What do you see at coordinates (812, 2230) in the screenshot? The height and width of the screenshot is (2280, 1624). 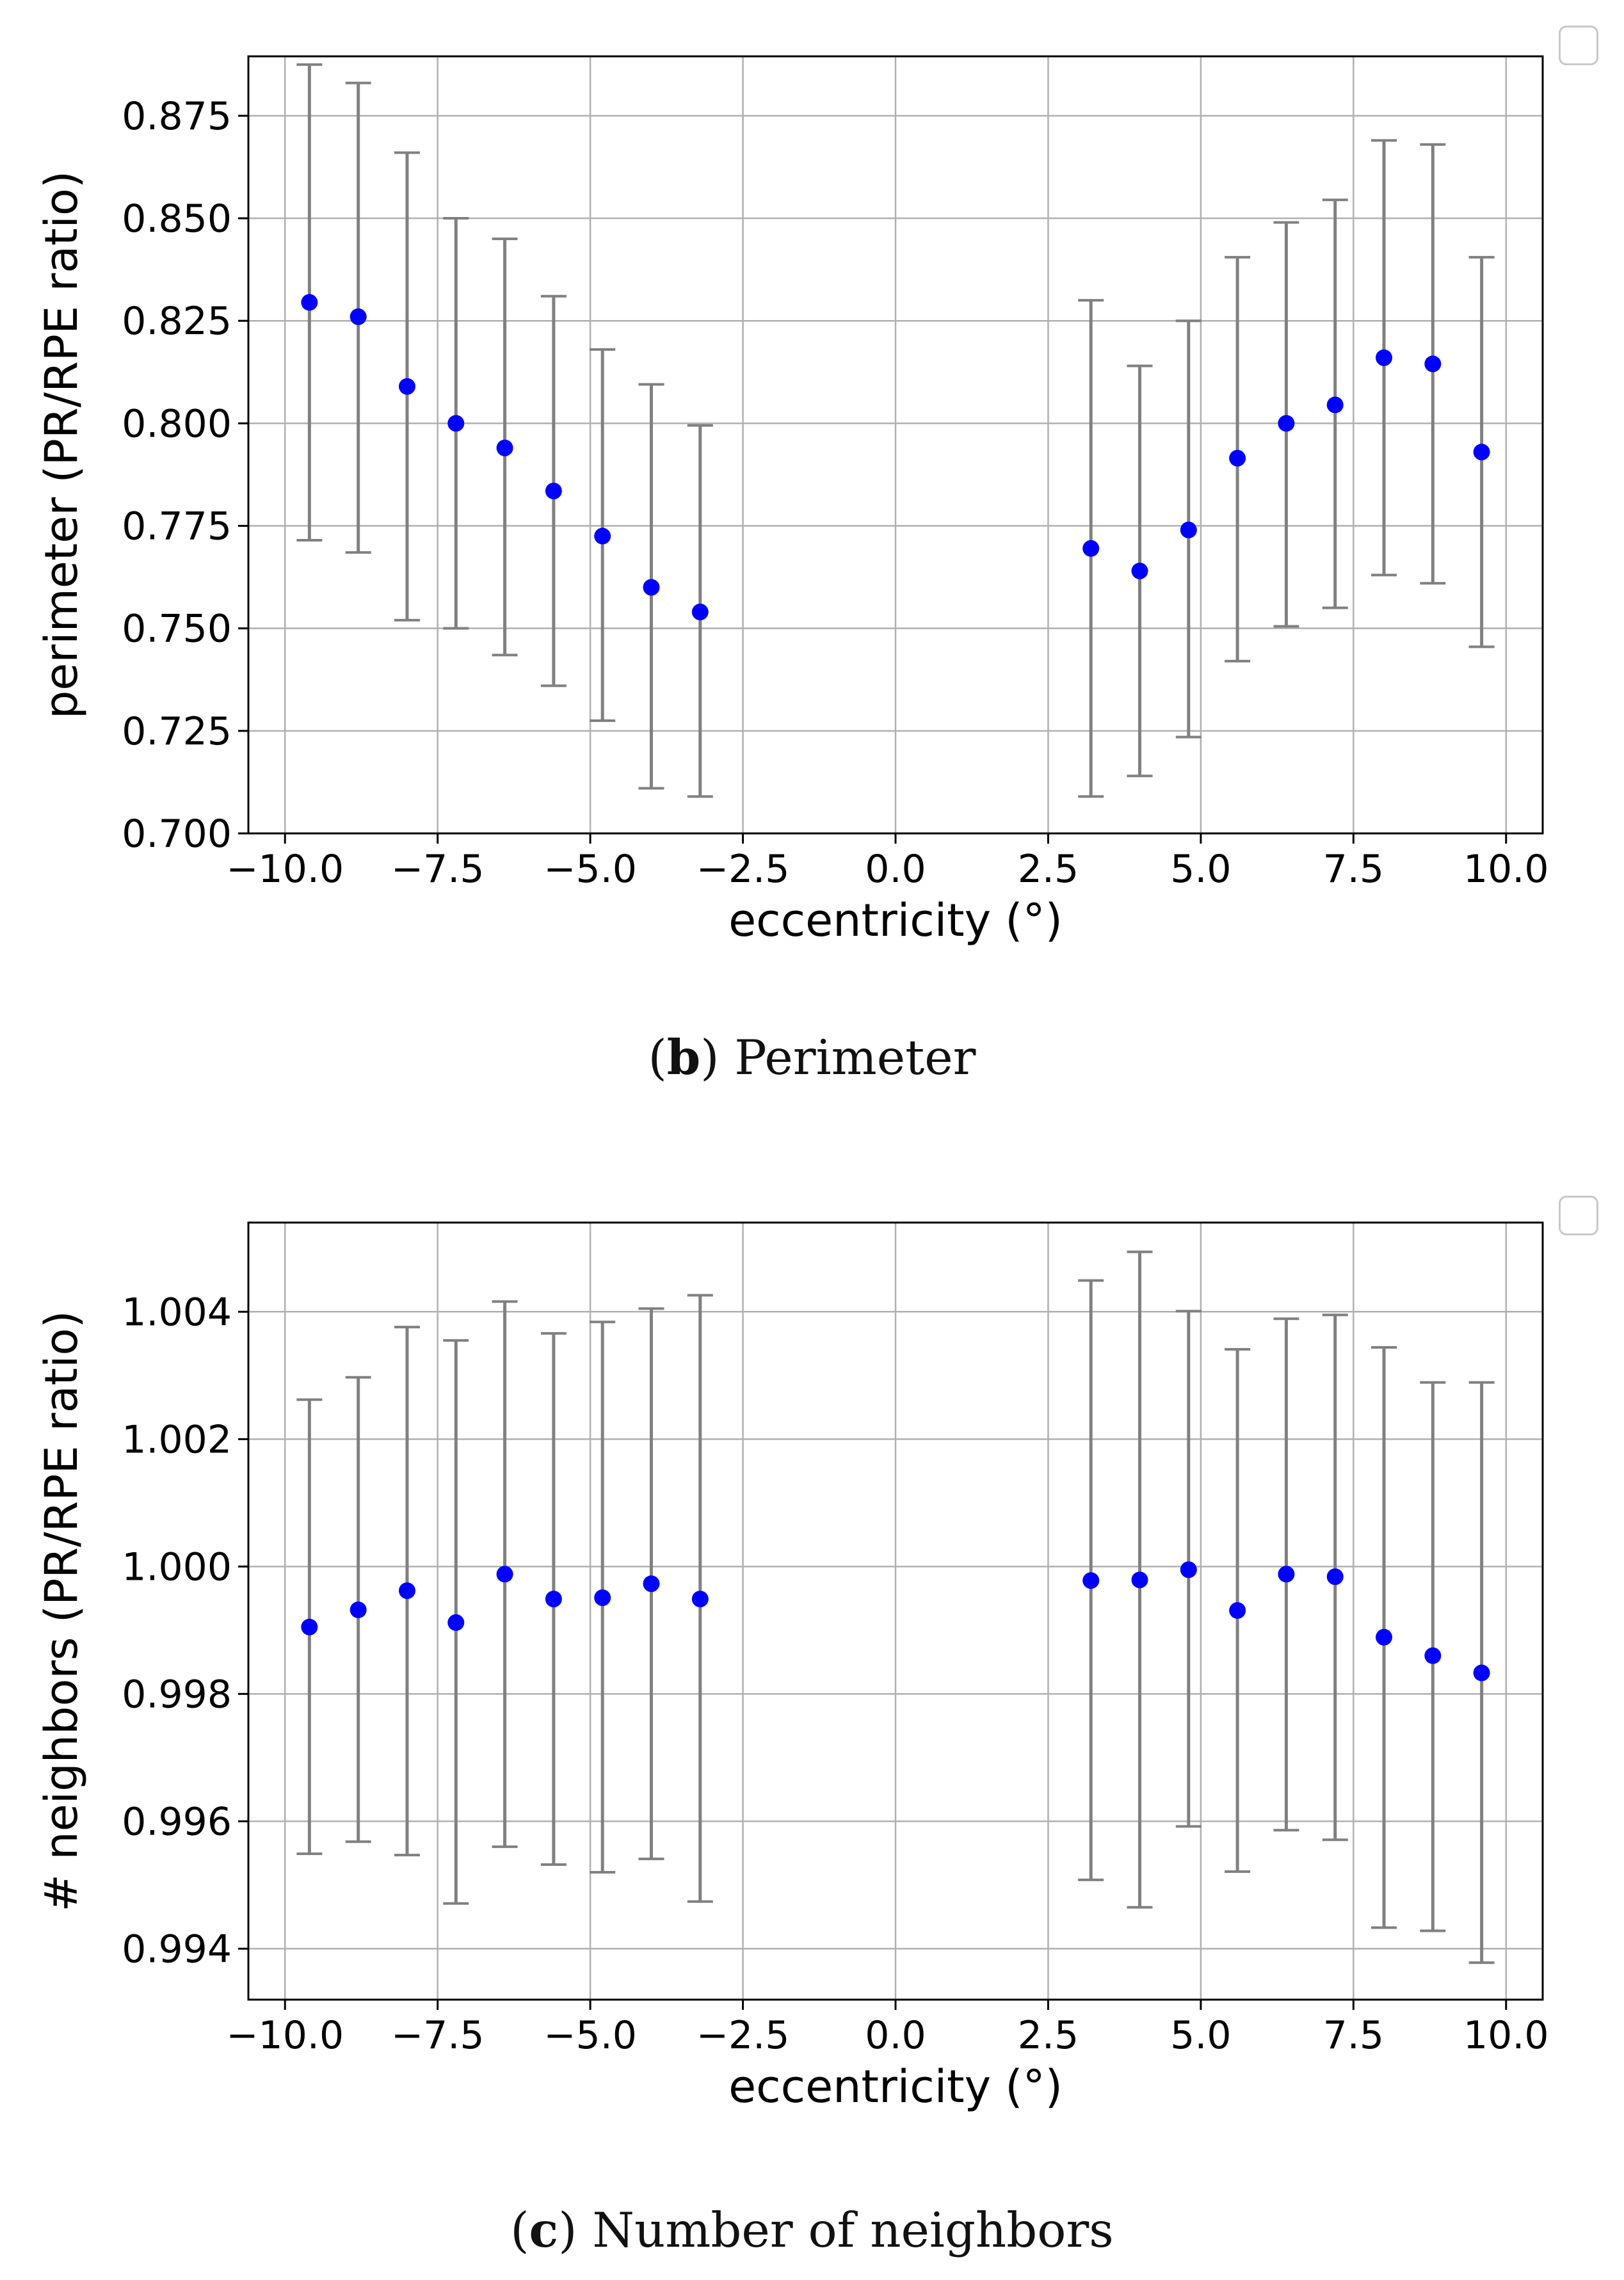 I see `caption-c: (c) Number of neighbors` at bounding box center [812, 2230].